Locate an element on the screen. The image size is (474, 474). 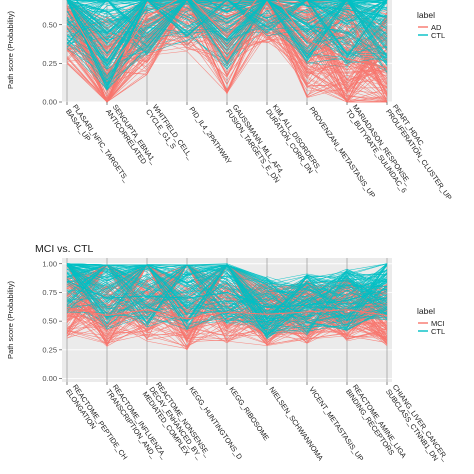
legend-entry-mci: MCI is located at coordinates (438, 323).